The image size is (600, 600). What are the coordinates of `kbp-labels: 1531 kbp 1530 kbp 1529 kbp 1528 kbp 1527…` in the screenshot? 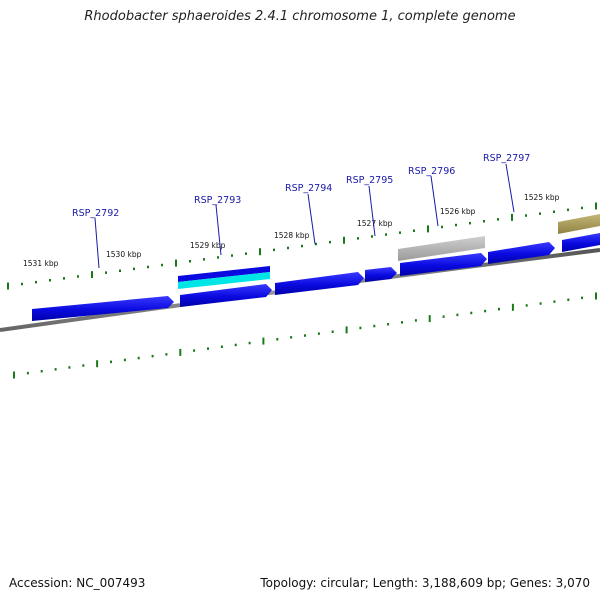 It's located at (291, 230).